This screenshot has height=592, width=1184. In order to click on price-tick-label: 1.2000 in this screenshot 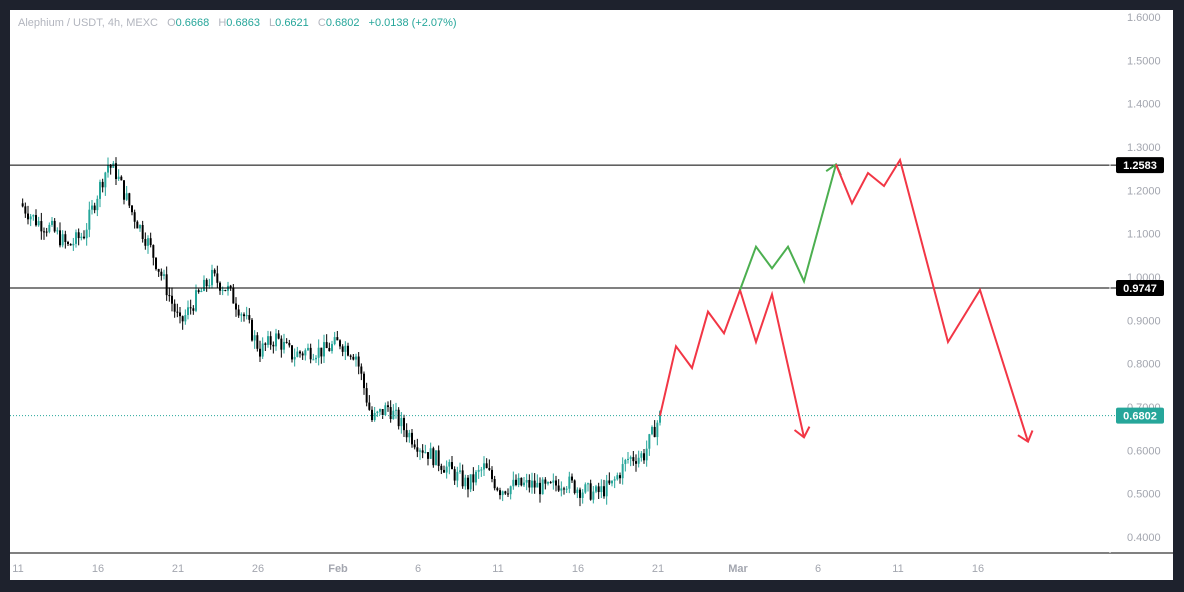, I will do `click(1144, 191)`.